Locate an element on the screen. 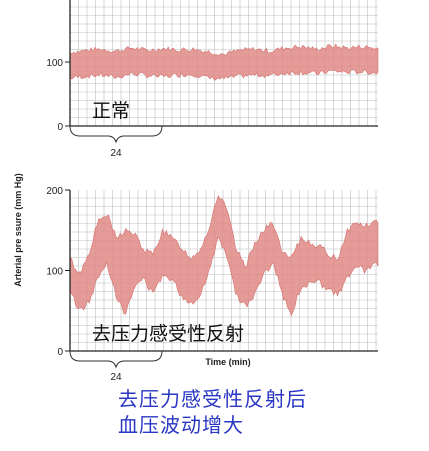 The height and width of the screenshot is (451, 429). bottom-bracket-label: 24 is located at coordinates (116, 377).